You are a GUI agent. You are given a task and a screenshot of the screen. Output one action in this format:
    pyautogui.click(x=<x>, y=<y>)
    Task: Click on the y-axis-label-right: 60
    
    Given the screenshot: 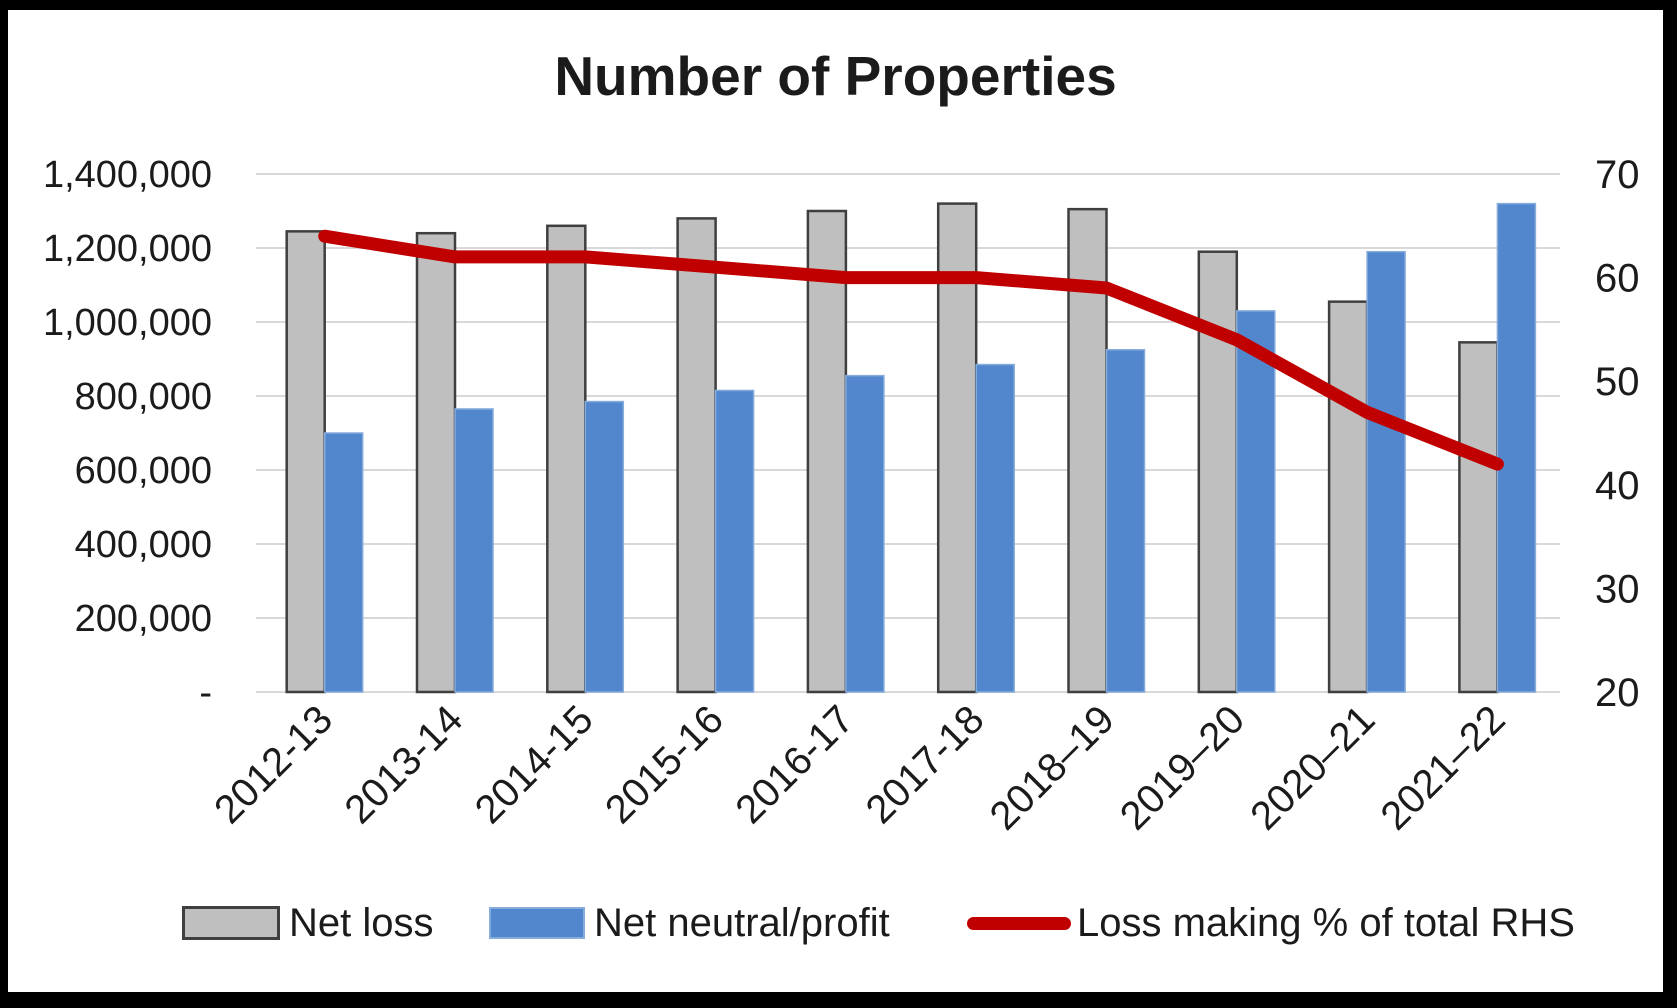 What is the action you would take?
    pyautogui.click(x=1617, y=279)
    